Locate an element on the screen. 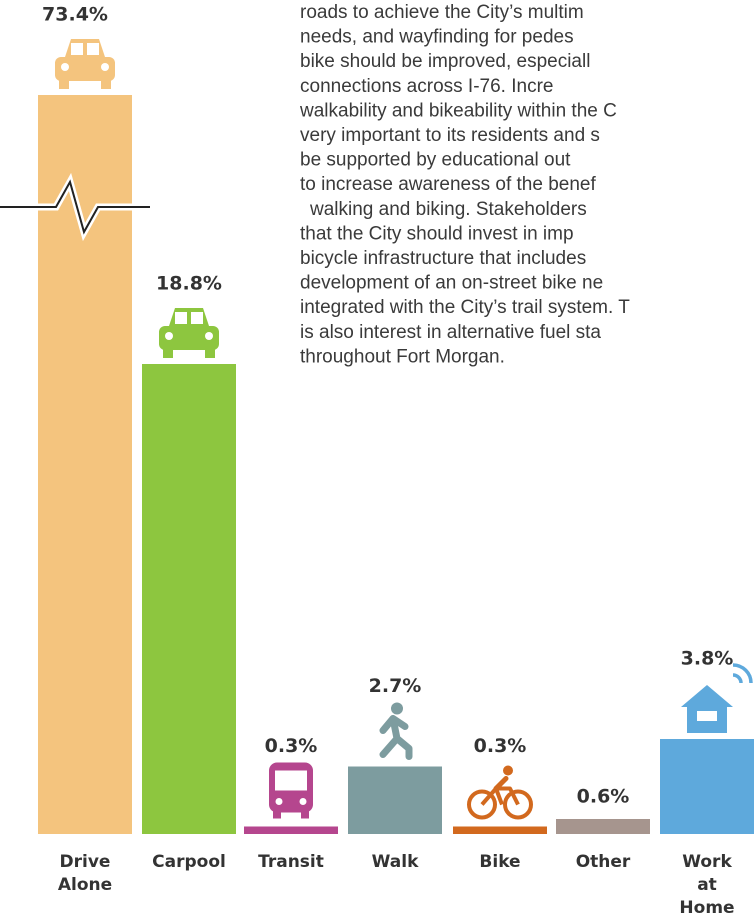 The height and width of the screenshot is (923, 754). x-tick-label: Home is located at coordinates (706, 908).